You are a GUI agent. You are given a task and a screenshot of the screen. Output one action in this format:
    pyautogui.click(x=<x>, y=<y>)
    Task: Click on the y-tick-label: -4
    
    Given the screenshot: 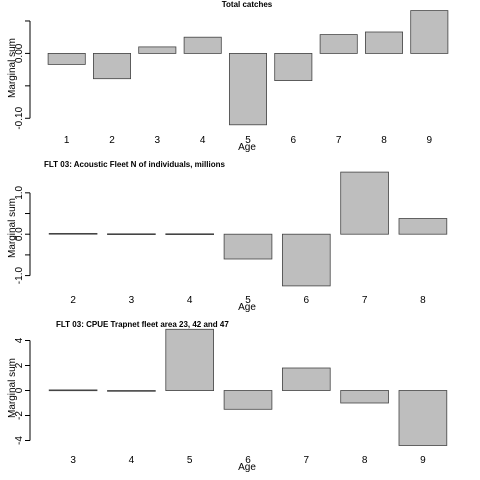 What is the action you would take?
    pyautogui.click(x=19, y=440)
    